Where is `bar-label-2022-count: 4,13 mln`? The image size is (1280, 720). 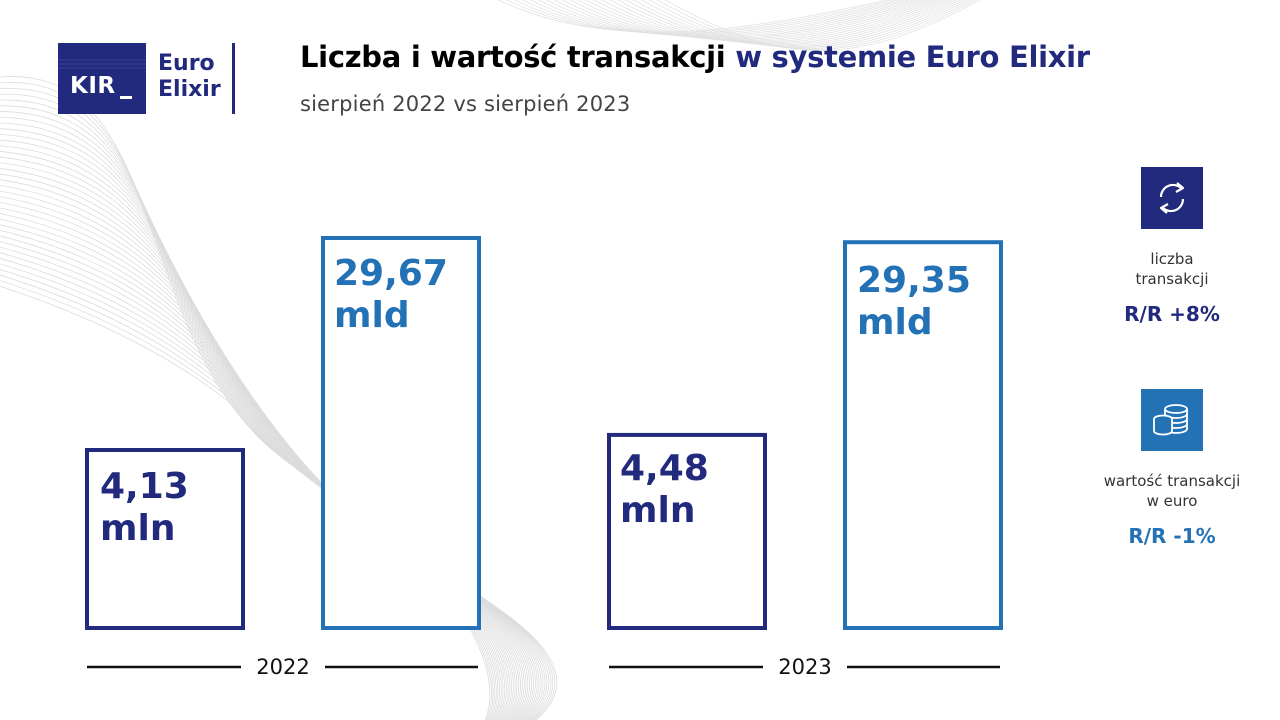
bar-label-2022-count: 4,13 mln is located at coordinates (144, 508).